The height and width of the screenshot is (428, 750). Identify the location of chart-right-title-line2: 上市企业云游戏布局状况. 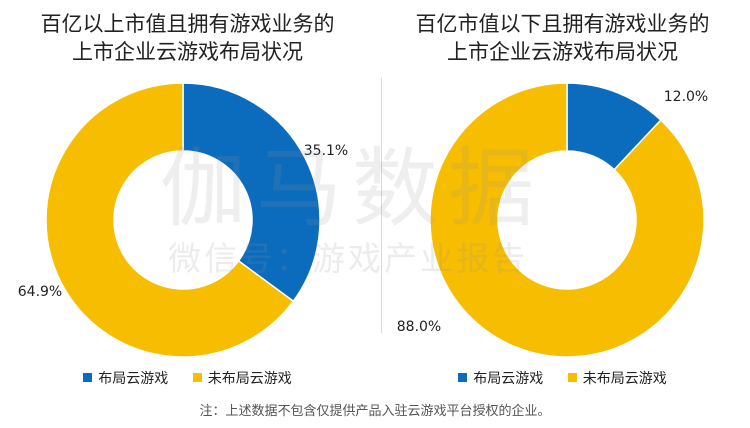
(562, 52).